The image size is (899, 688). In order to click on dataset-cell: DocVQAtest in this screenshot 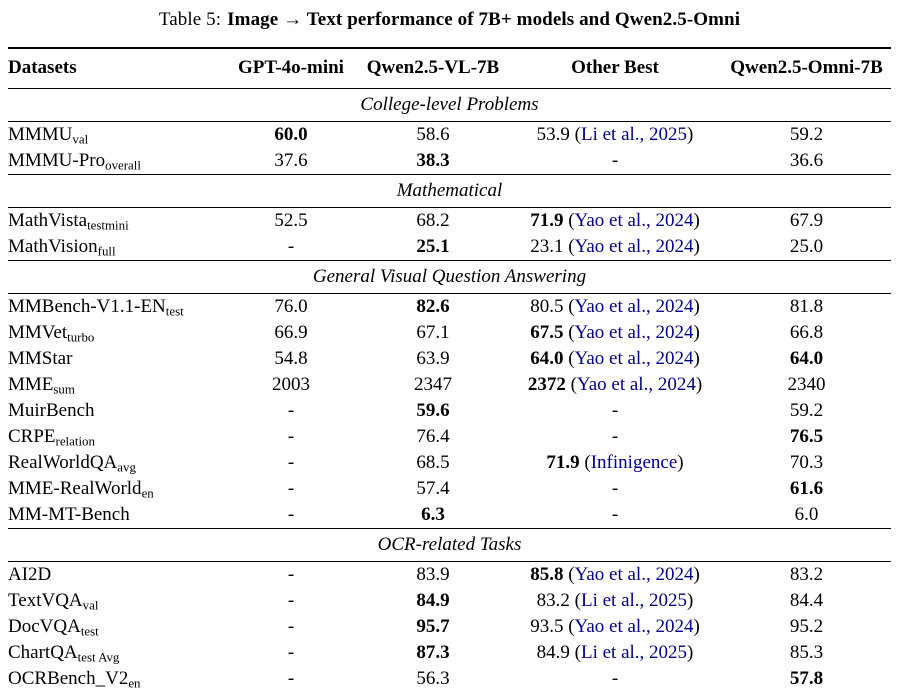, I will do `click(116, 627)`.